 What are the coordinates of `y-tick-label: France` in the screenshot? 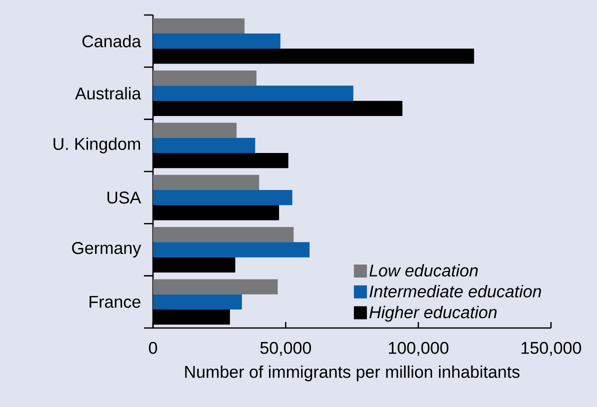 It's located at (115, 302).